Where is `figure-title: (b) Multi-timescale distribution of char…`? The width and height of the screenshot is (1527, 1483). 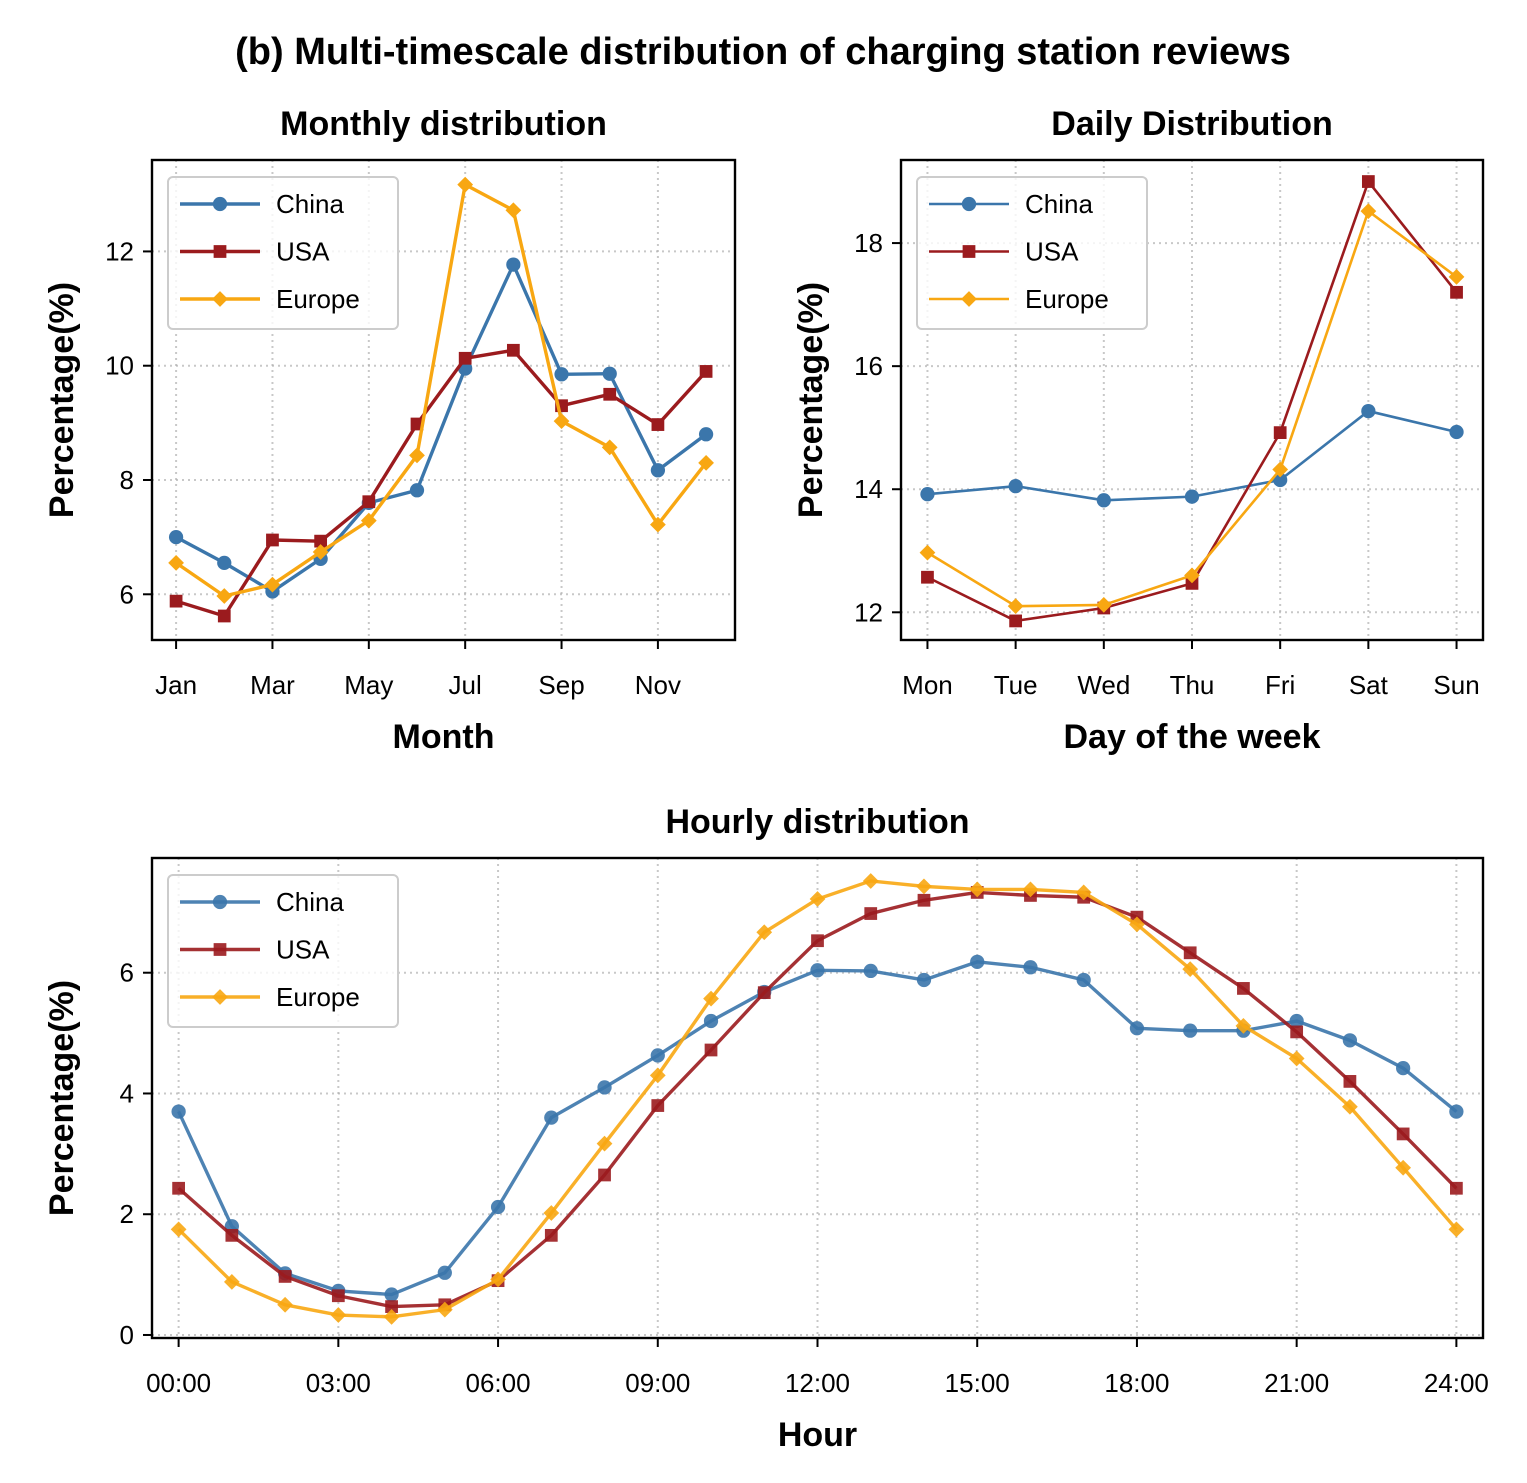
figure-title: (b) Multi-timescale distribution of char… is located at coordinates (763, 52).